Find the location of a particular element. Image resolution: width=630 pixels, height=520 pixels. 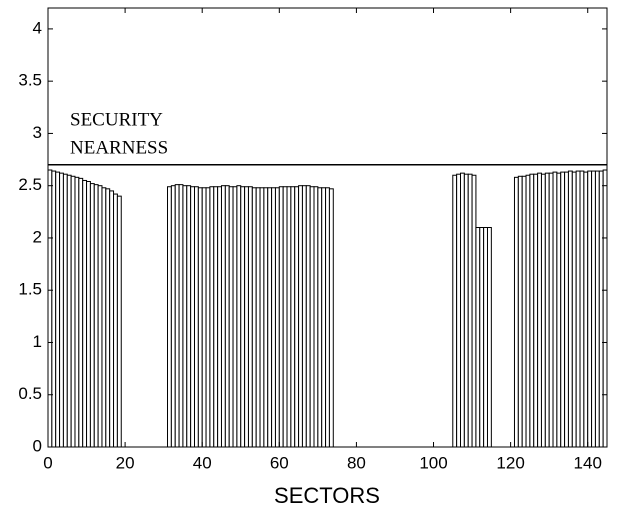

annotation: NEARNESS is located at coordinates (119, 147).